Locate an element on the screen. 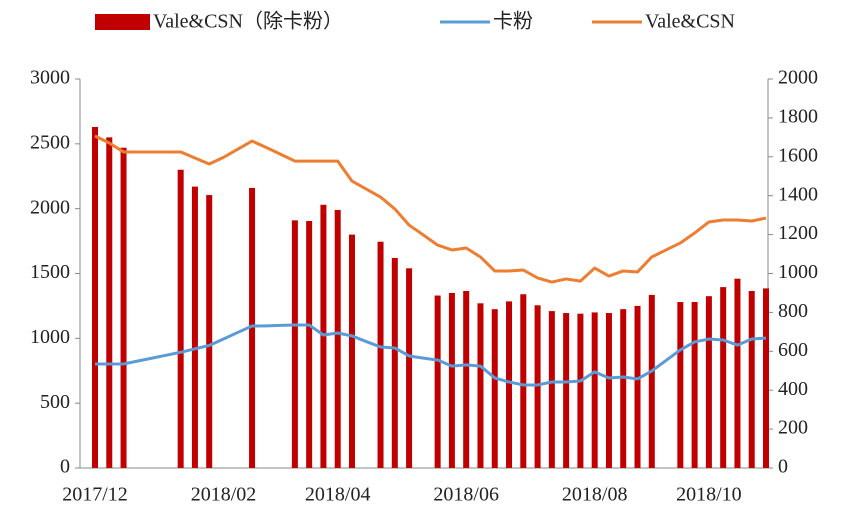  y-tick-label: 2500 is located at coordinates (50, 142).